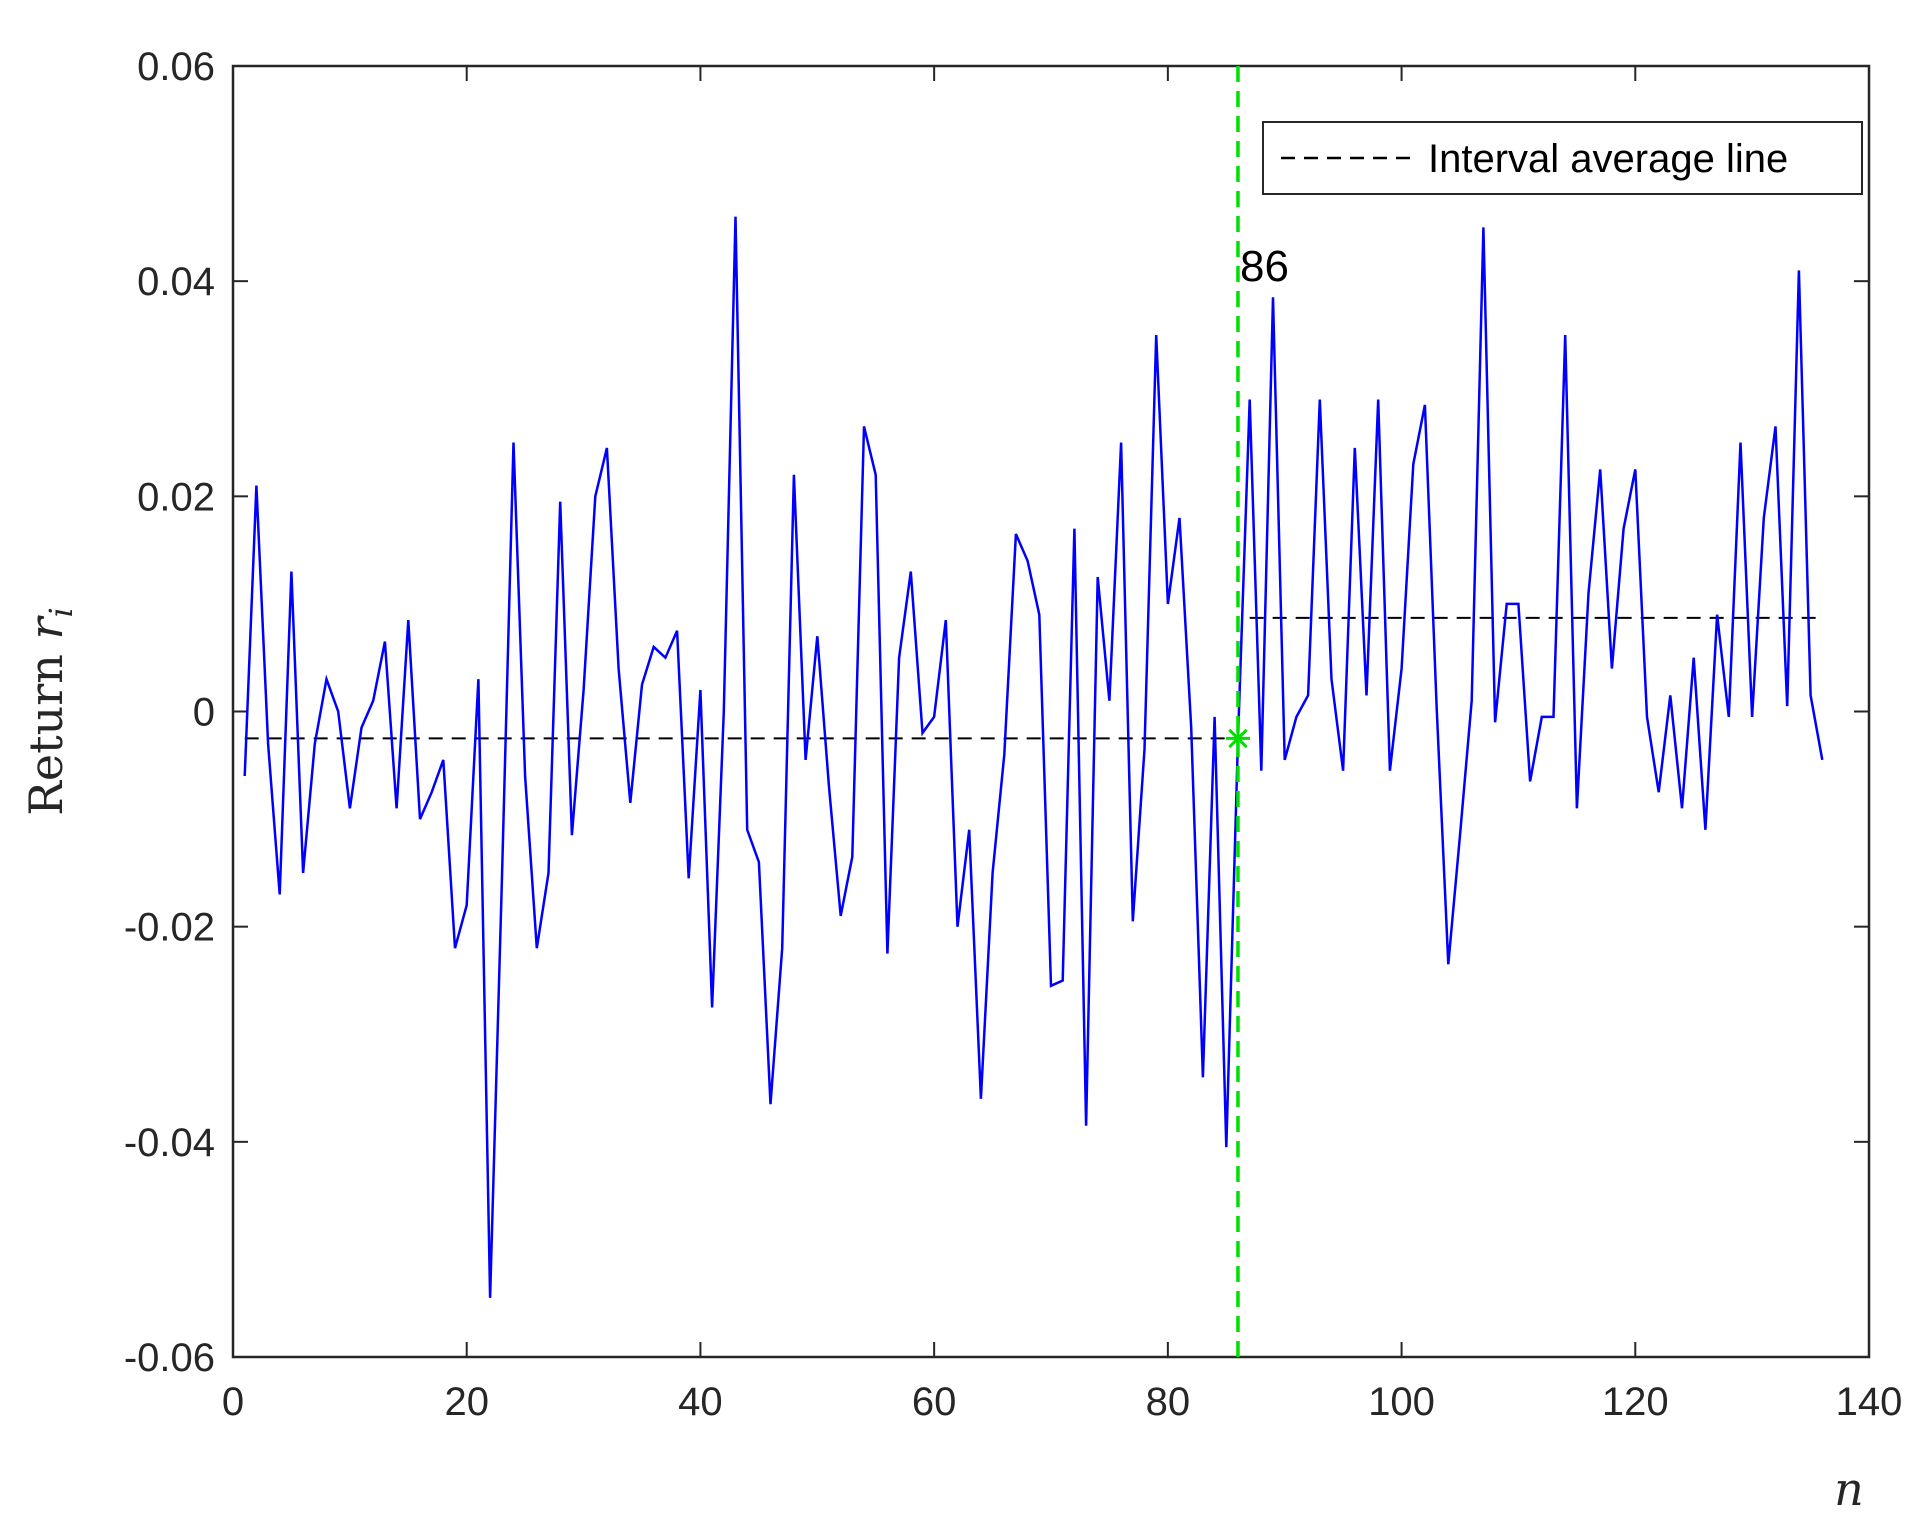 Image resolution: width=1928 pixels, height=1525 pixels. Describe the element at coordinates (1033, 678) in the screenshot. I see `interval-average-group` at that location.